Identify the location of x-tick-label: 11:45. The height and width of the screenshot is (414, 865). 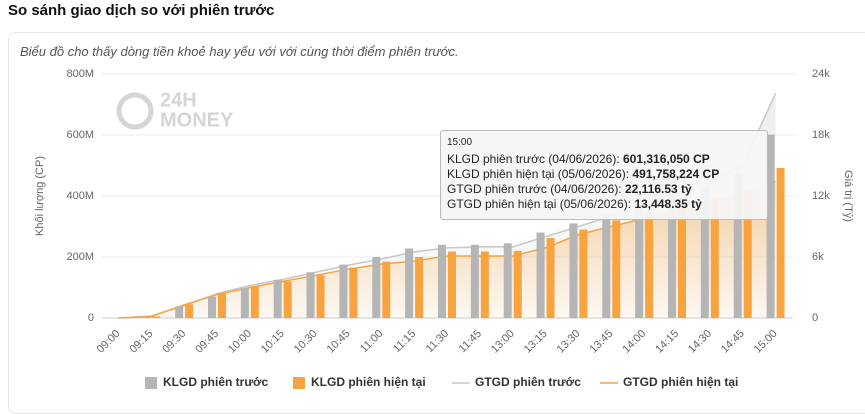
(470, 341).